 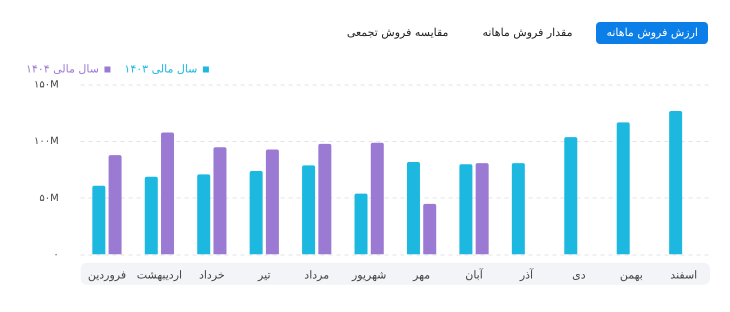 What do you see at coordinates (421, 275) in the screenshot?
I see `x-tick-label: مهر` at bounding box center [421, 275].